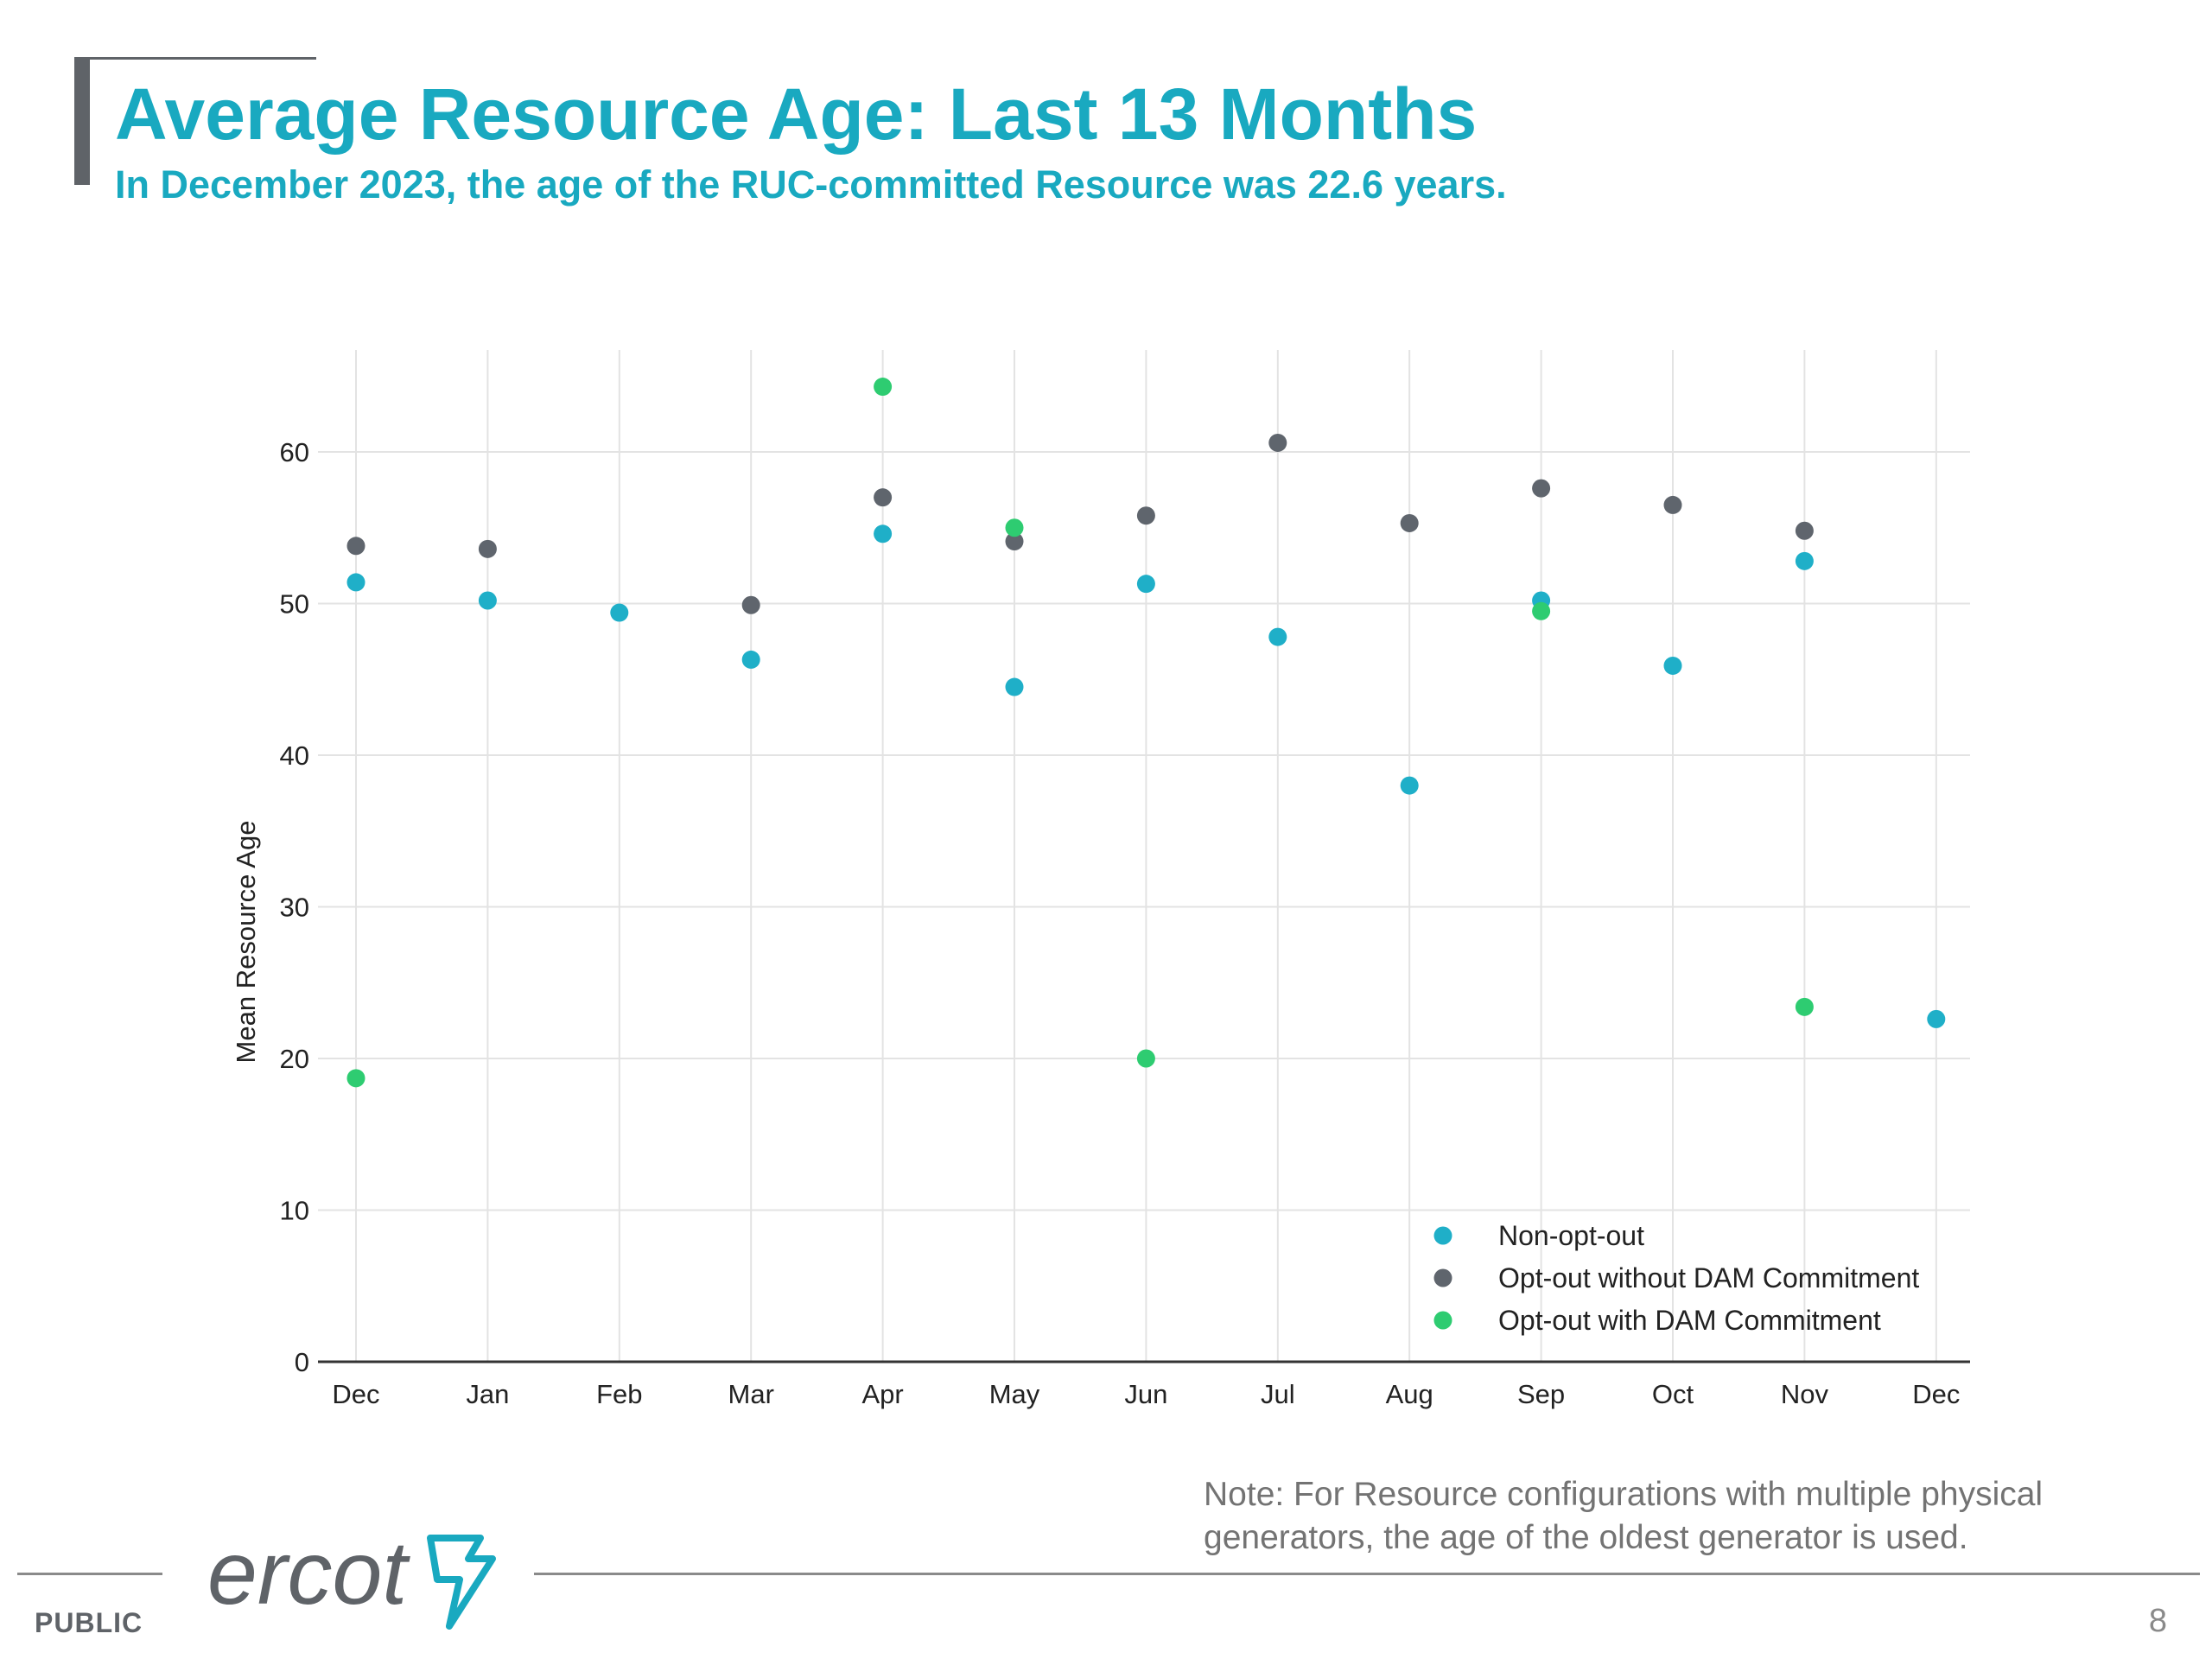  Describe the element at coordinates (89, 1622) in the screenshot. I see `classification-label: PUBLIC` at that location.